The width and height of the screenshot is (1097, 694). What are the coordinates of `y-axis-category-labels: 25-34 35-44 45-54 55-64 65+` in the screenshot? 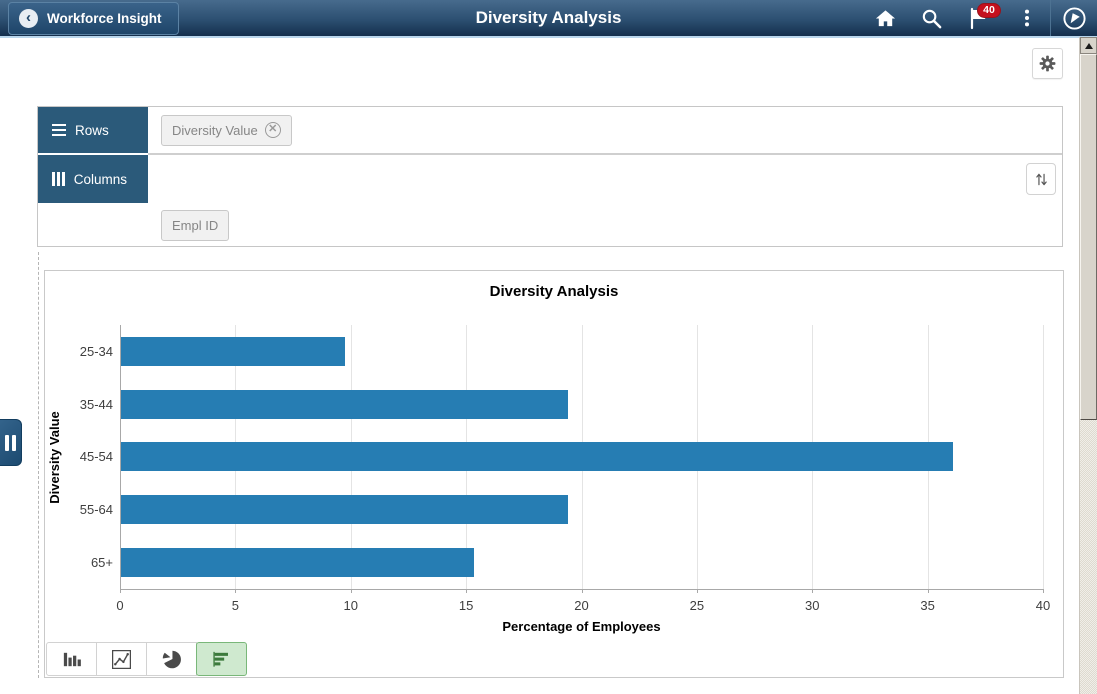 It's located at (85, 457).